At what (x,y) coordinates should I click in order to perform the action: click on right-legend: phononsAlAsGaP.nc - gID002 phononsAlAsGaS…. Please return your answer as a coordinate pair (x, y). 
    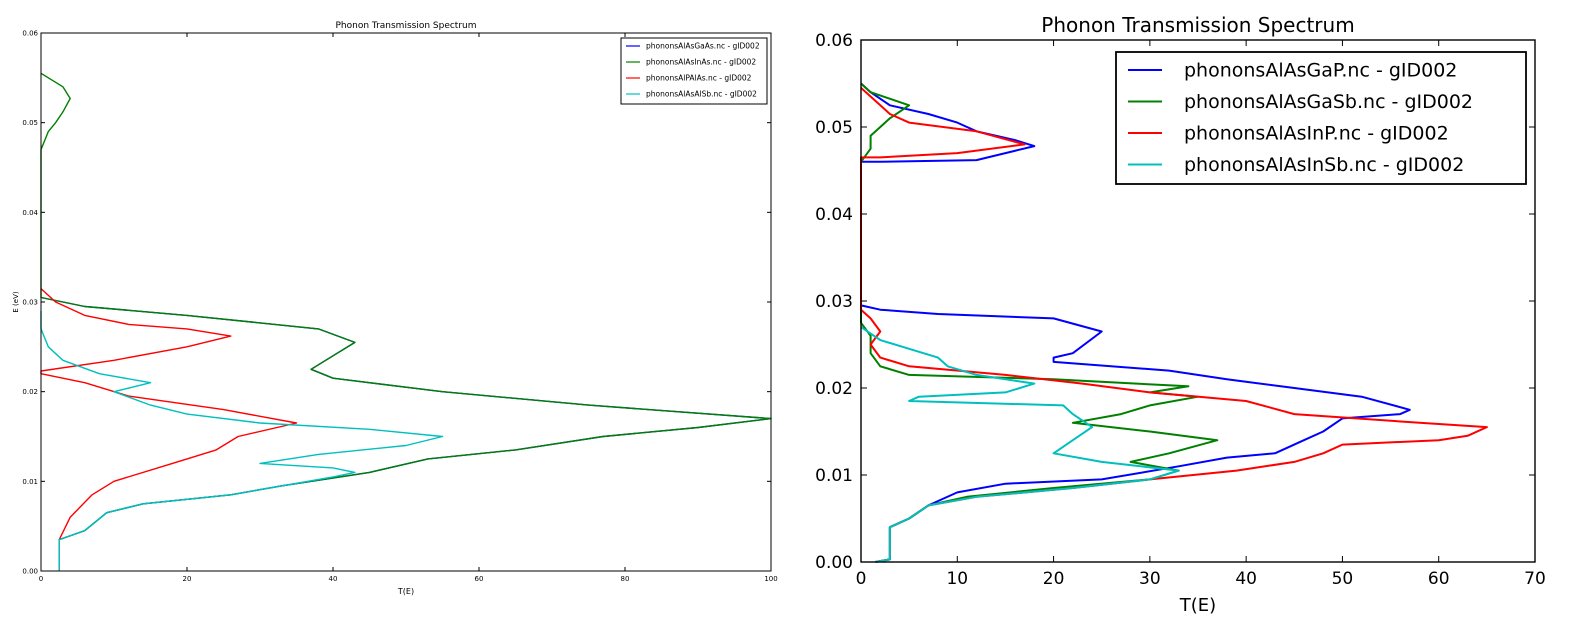
    Looking at the image, I should click on (1321, 118).